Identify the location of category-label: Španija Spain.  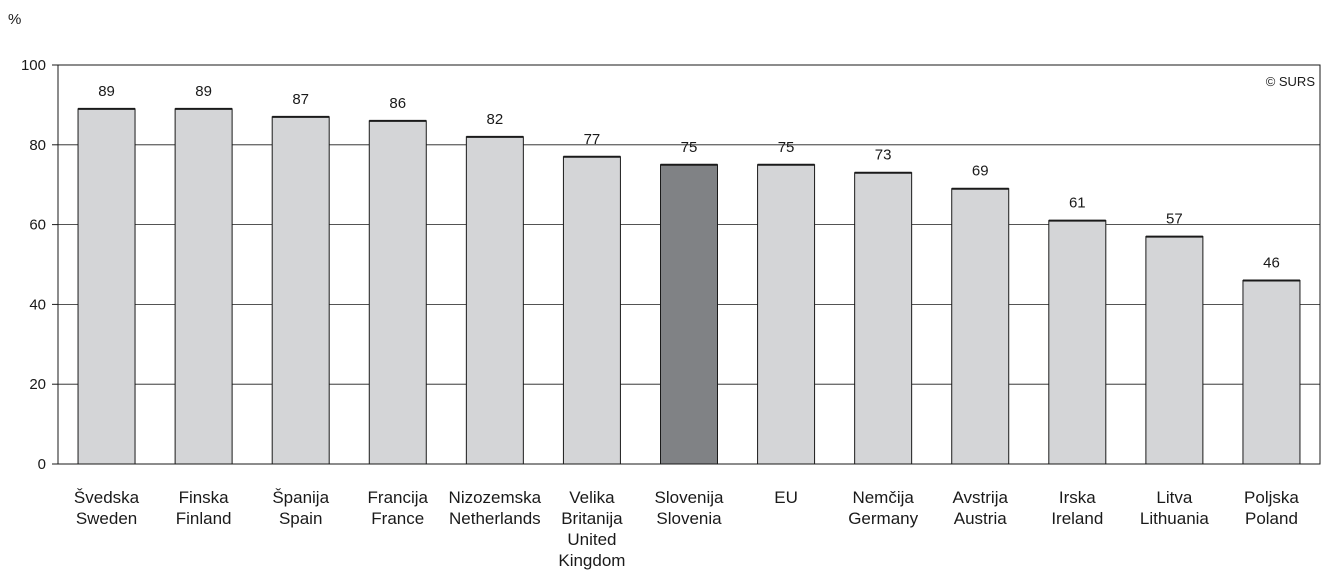
(300, 508).